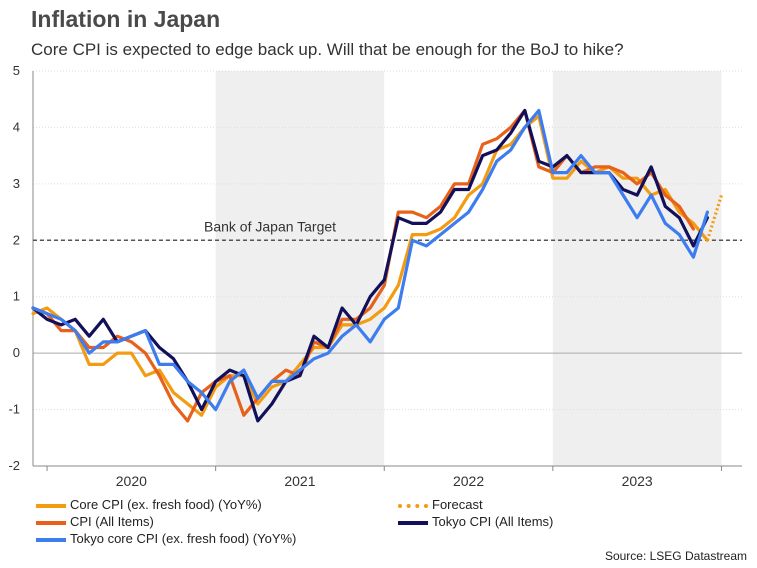 The width and height of the screenshot is (757, 568). I want to click on legend-item-core-cpi: Core CPI (ex. fresh food) (YoY%), so click(149, 504).